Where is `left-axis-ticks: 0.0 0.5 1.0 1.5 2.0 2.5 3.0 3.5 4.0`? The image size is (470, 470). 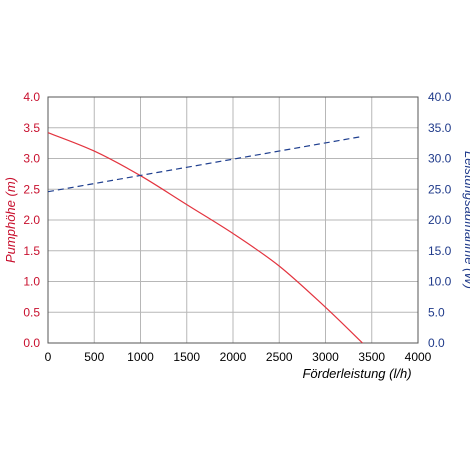 left-axis-ticks: 0.0 0.5 1.0 1.5 2.0 2.5 3.0 3.5 4.0 is located at coordinates (31, 220).